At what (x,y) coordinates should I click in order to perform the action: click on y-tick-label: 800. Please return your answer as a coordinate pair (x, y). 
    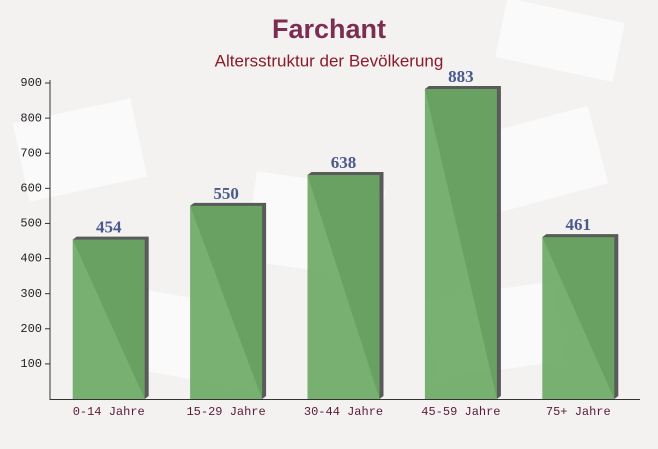
    Looking at the image, I should click on (31, 118).